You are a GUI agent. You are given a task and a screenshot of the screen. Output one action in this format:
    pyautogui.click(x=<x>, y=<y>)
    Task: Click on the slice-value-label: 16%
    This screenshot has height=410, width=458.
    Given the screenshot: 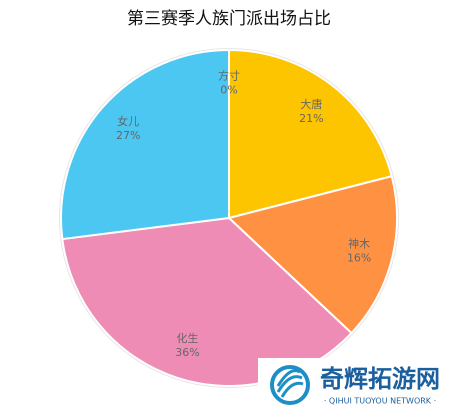 What is the action you would take?
    pyautogui.click(x=359, y=257)
    